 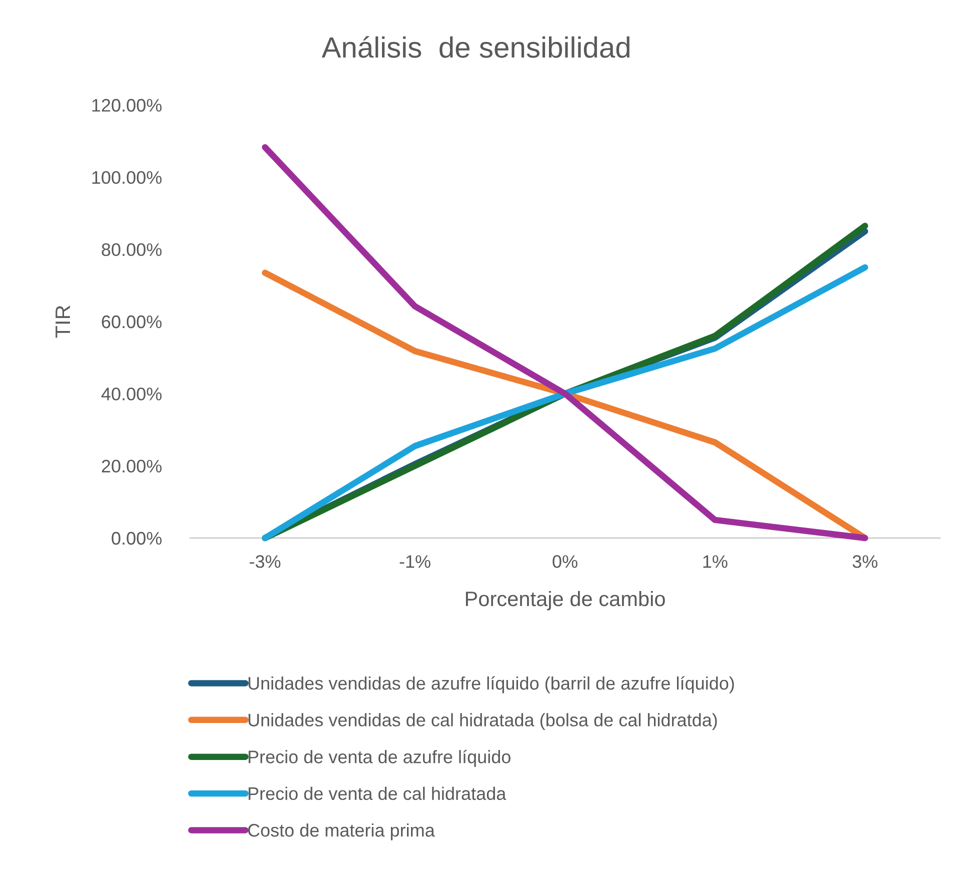 What do you see at coordinates (565, 600) in the screenshot?
I see `x-axis-title: Porcentaje de cambio` at bounding box center [565, 600].